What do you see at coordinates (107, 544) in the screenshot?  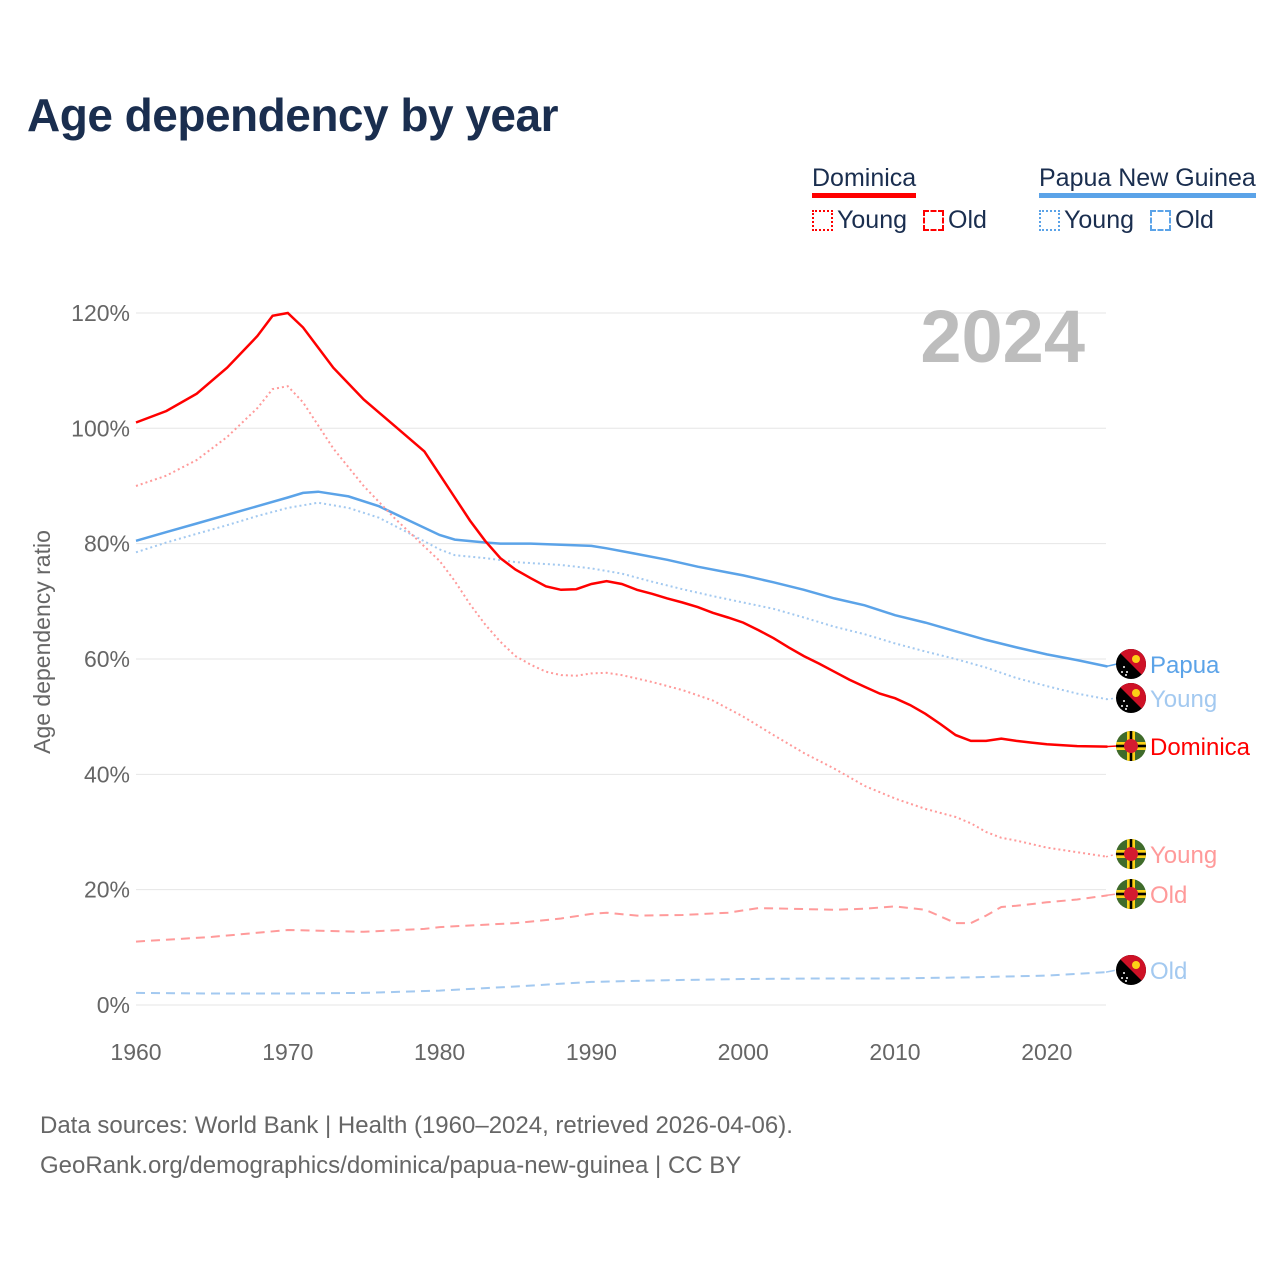 I see `y-tick-label: 80%` at bounding box center [107, 544].